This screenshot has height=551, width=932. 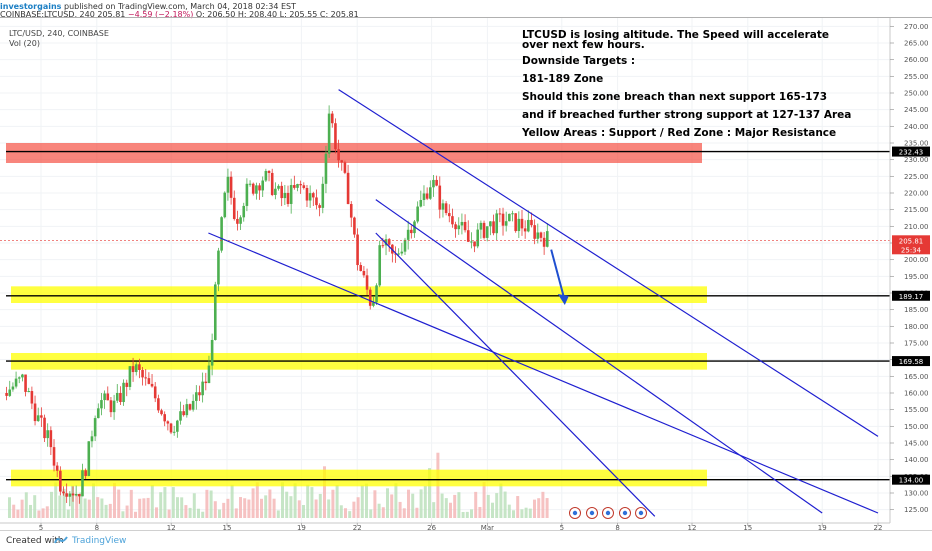 What do you see at coordinates (41, 527) in the screenshot?
I see `time-tick-label: 5` at bounding box center [41, 527].